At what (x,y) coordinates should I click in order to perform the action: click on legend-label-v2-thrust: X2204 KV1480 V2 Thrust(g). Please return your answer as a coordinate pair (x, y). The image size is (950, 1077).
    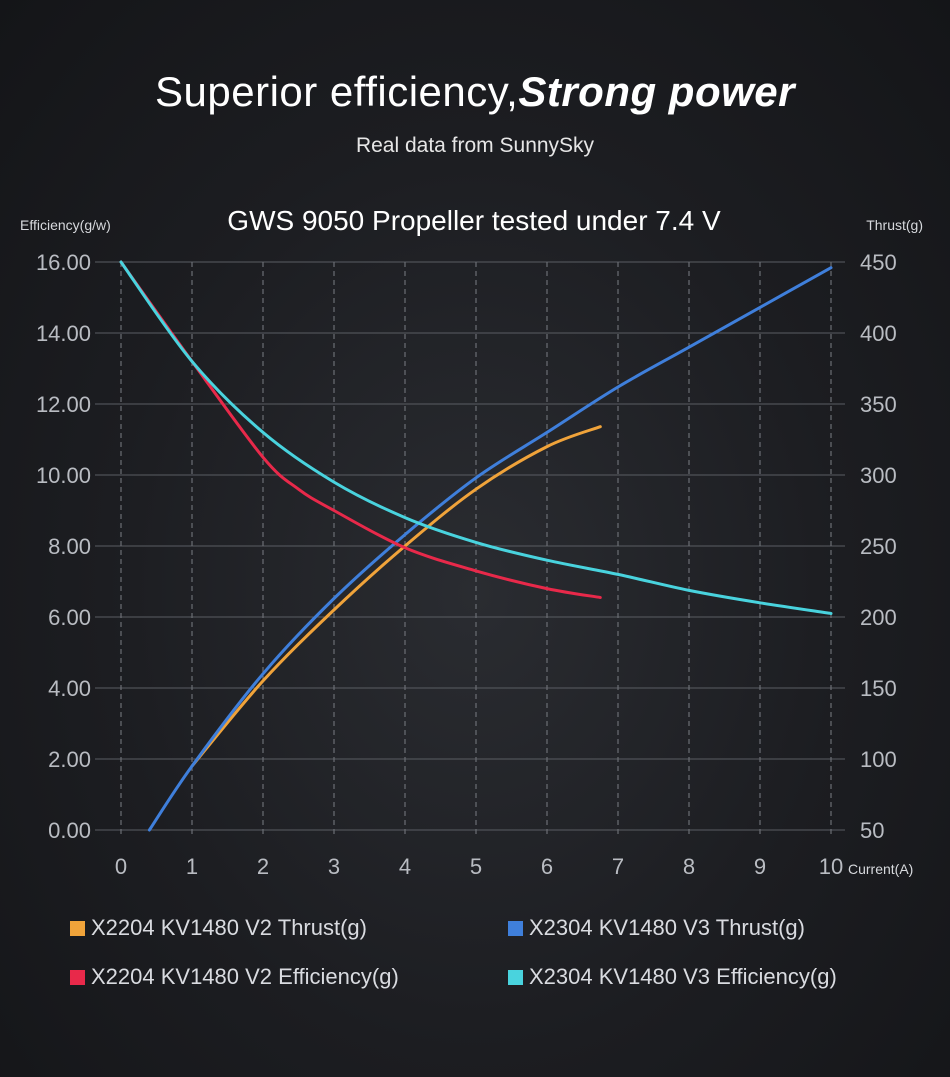
    Looking at the image, I should click on (229, 927).